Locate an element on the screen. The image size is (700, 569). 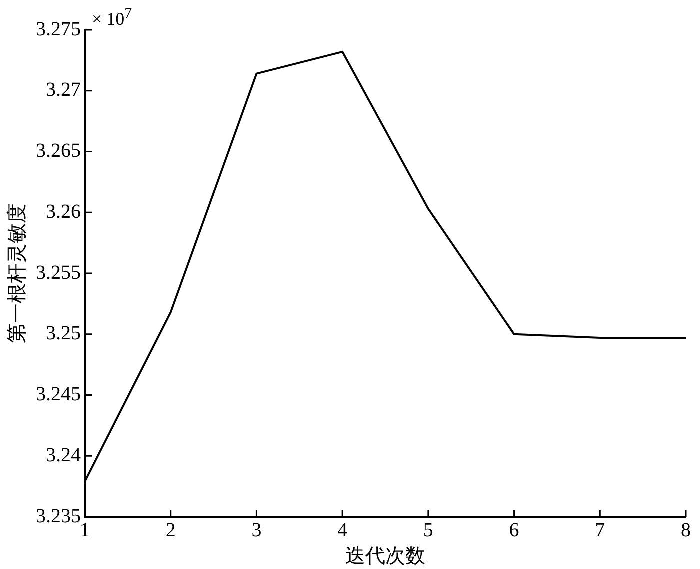
y-tick-label: 3.27 is located at coordinates (63, 90).